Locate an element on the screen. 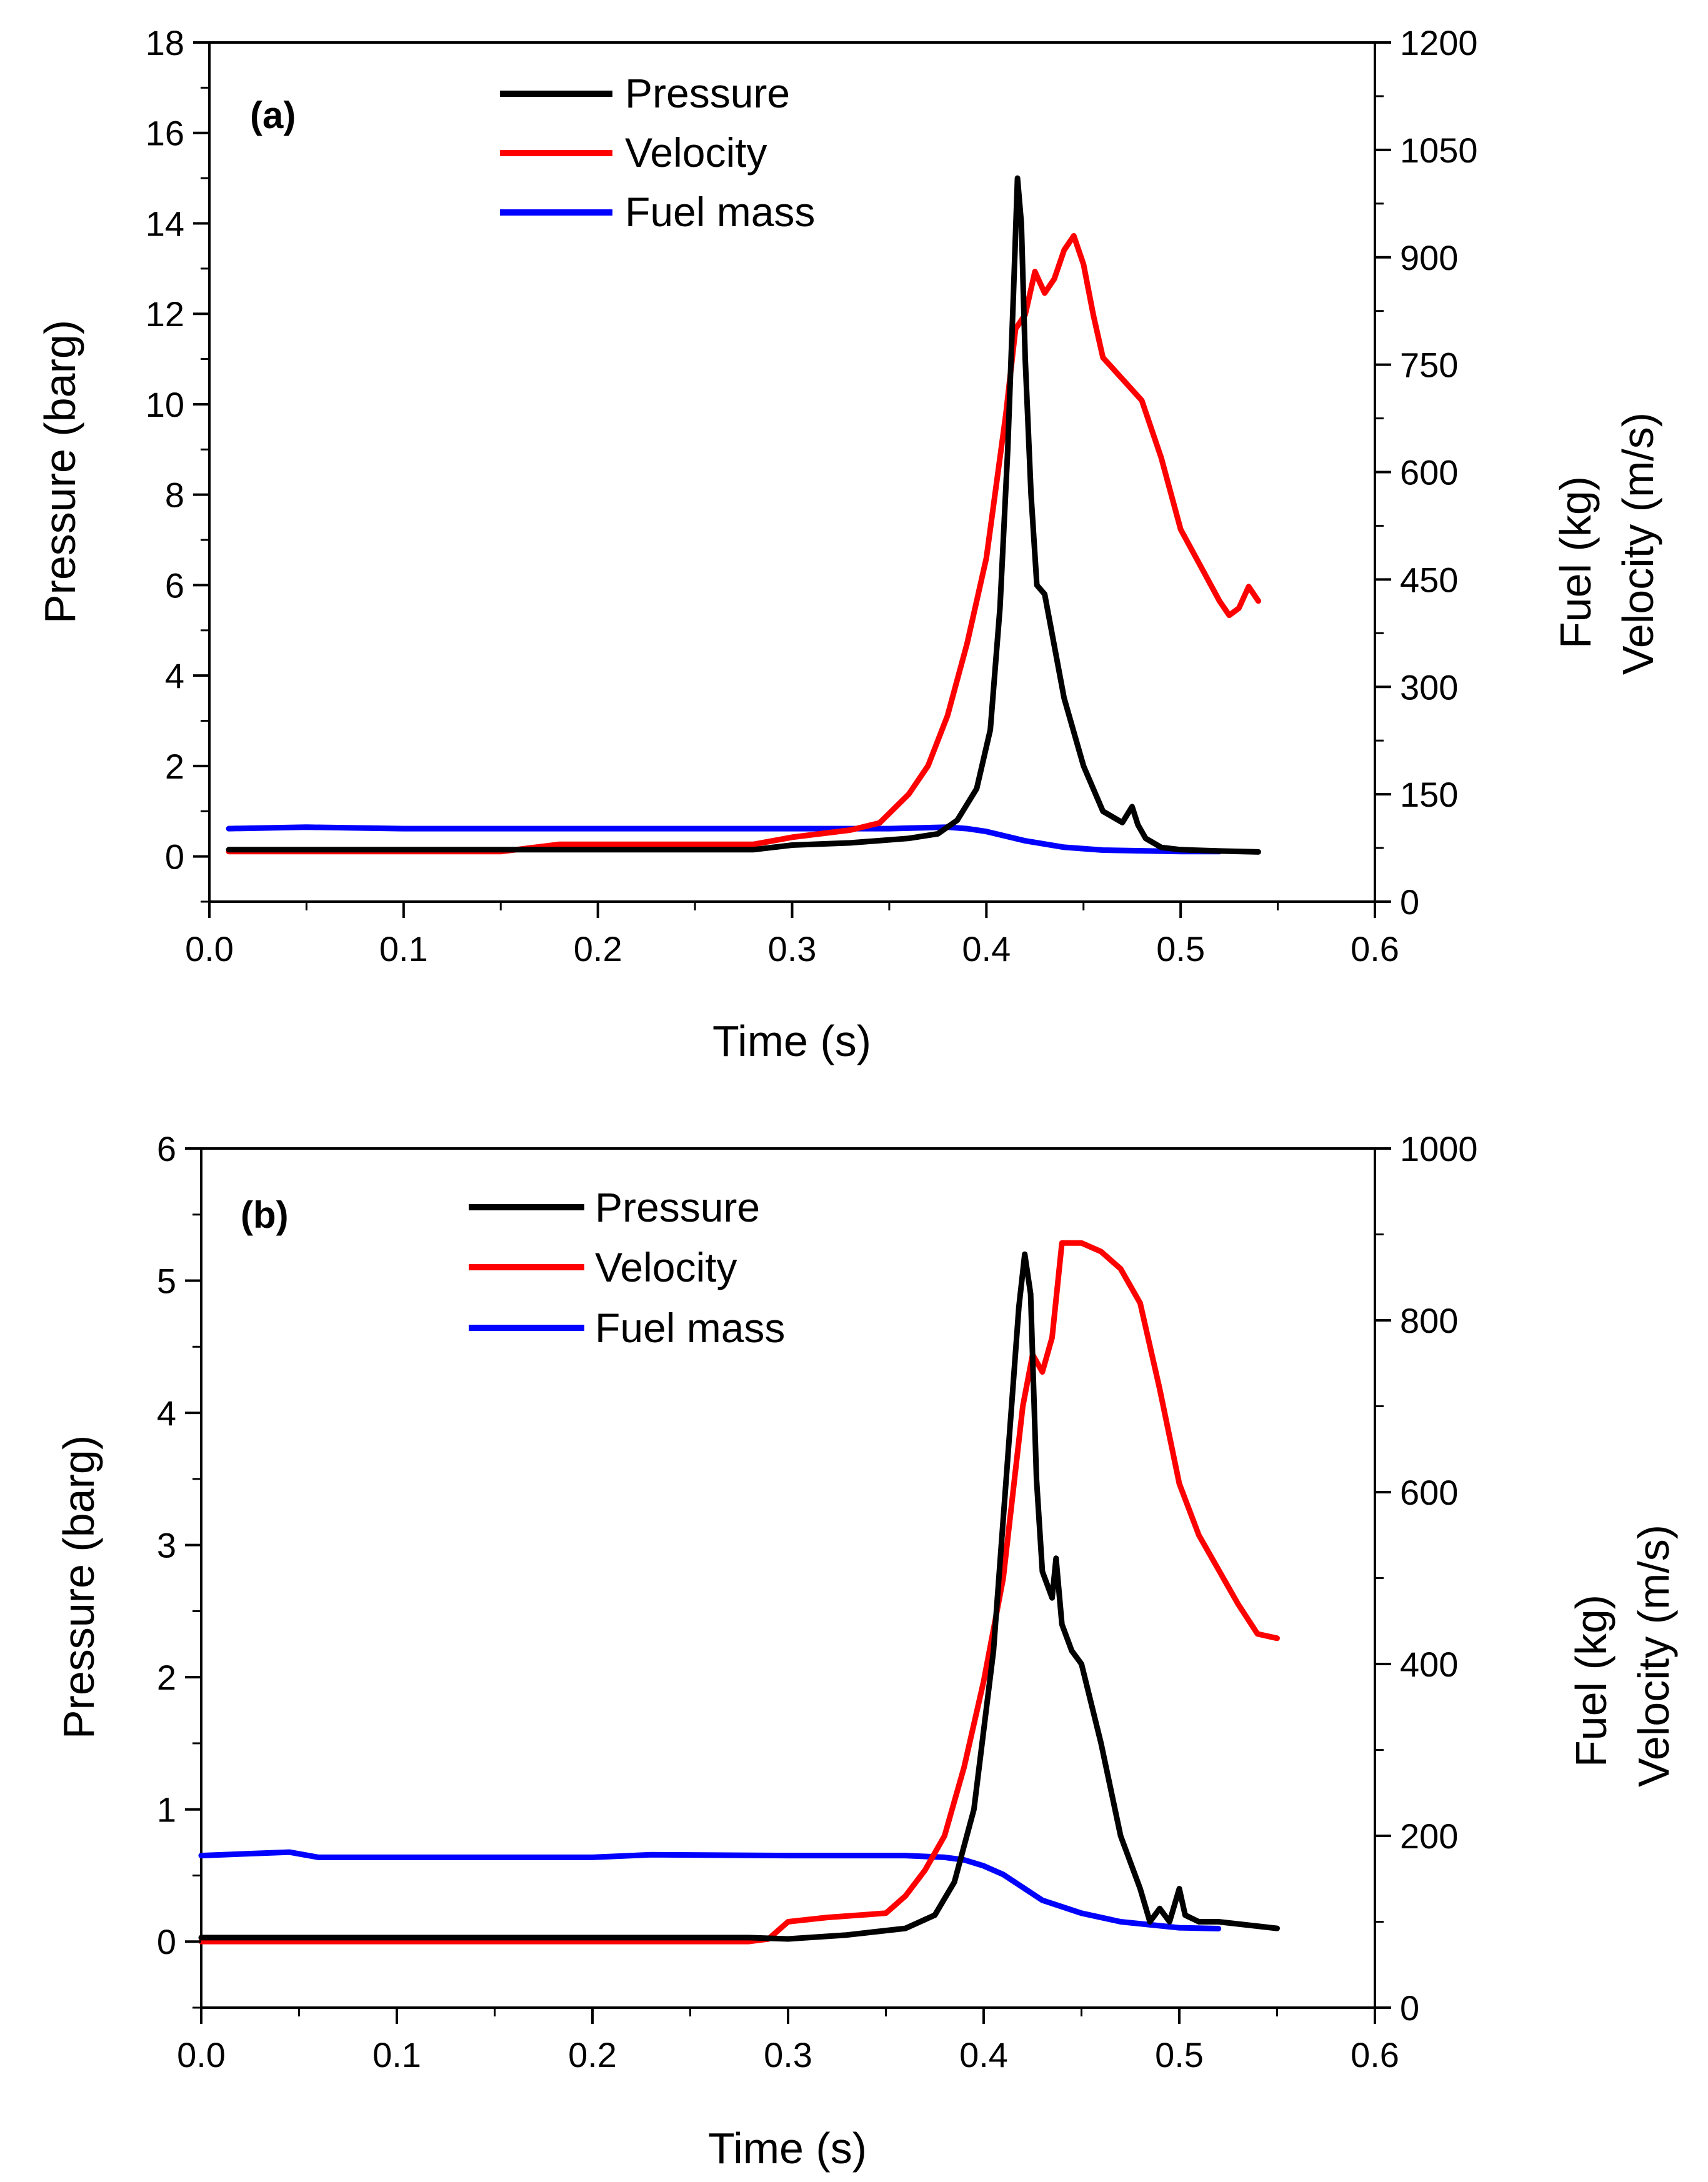 This screenshot has width=1708, height=2182. y-left-tick-label: 14 is located at coordinates (165, 223).